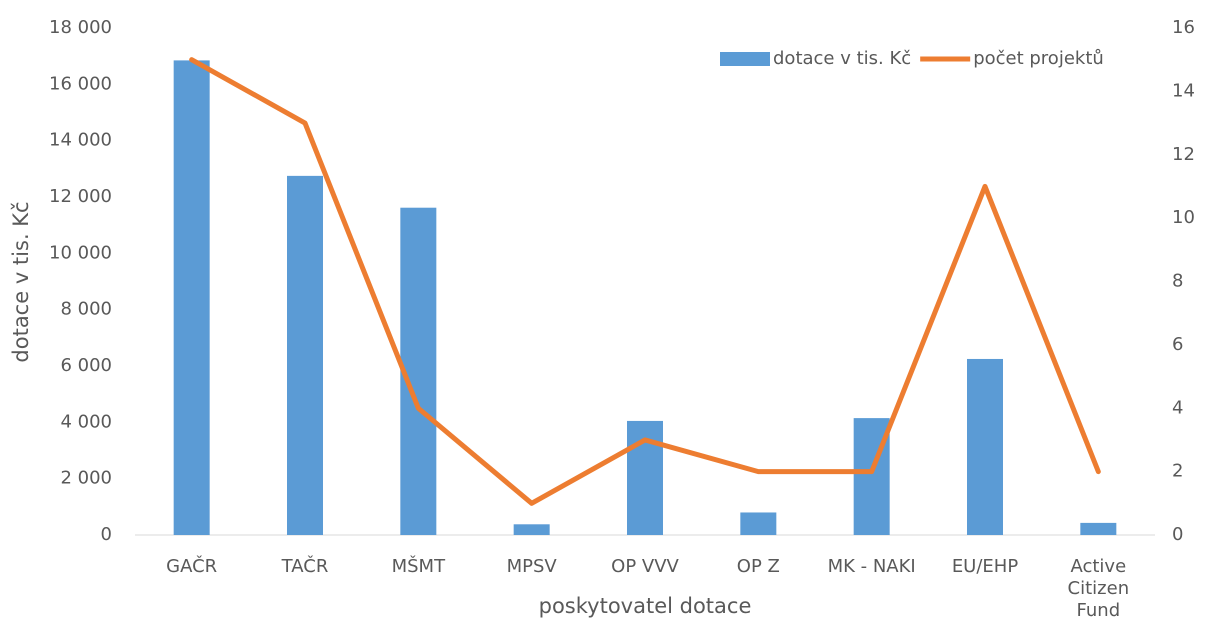 Image resolution: width=1205 pixels, height=630 pixels. What do you see at coordinates (86, 365) in the screenshot?
I see `y-tick-label: 6 000` at bounding box center [86, 365].